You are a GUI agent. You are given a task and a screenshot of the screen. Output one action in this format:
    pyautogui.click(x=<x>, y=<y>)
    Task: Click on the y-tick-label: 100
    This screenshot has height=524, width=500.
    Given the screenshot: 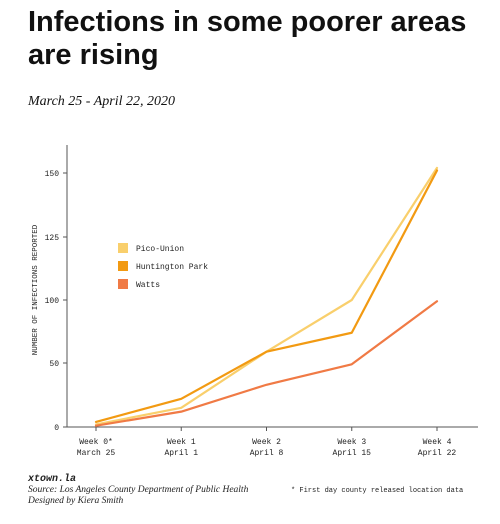 What is the action you would take?
    pyautogui.click(x=52, y=301)
    